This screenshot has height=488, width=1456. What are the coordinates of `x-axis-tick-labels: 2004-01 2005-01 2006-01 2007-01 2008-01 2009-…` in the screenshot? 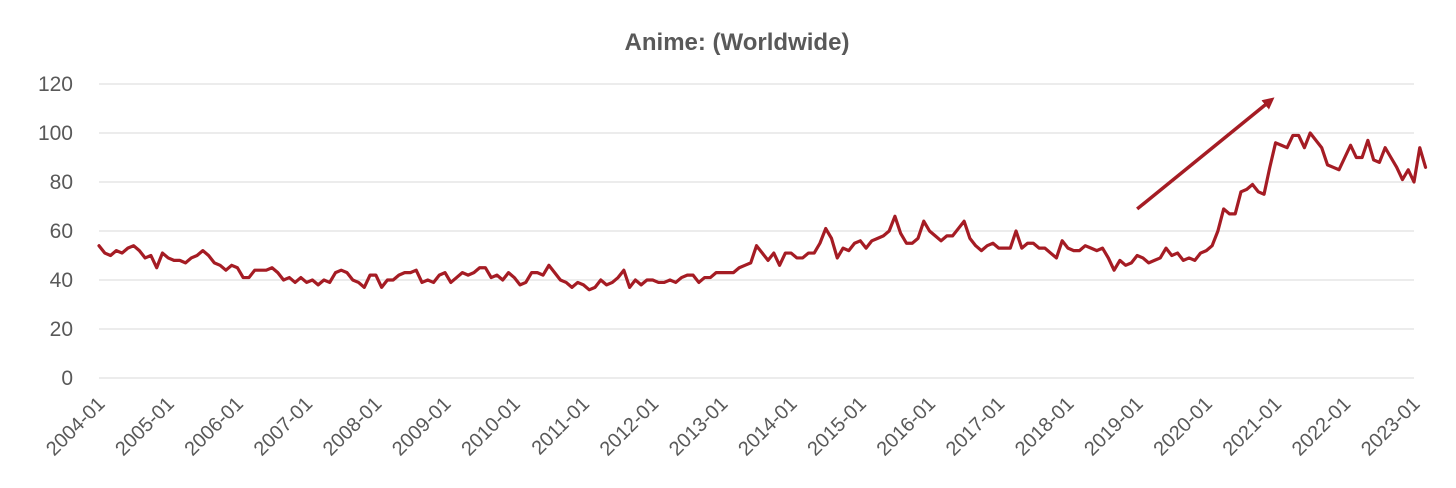 It's located at (733, 426).